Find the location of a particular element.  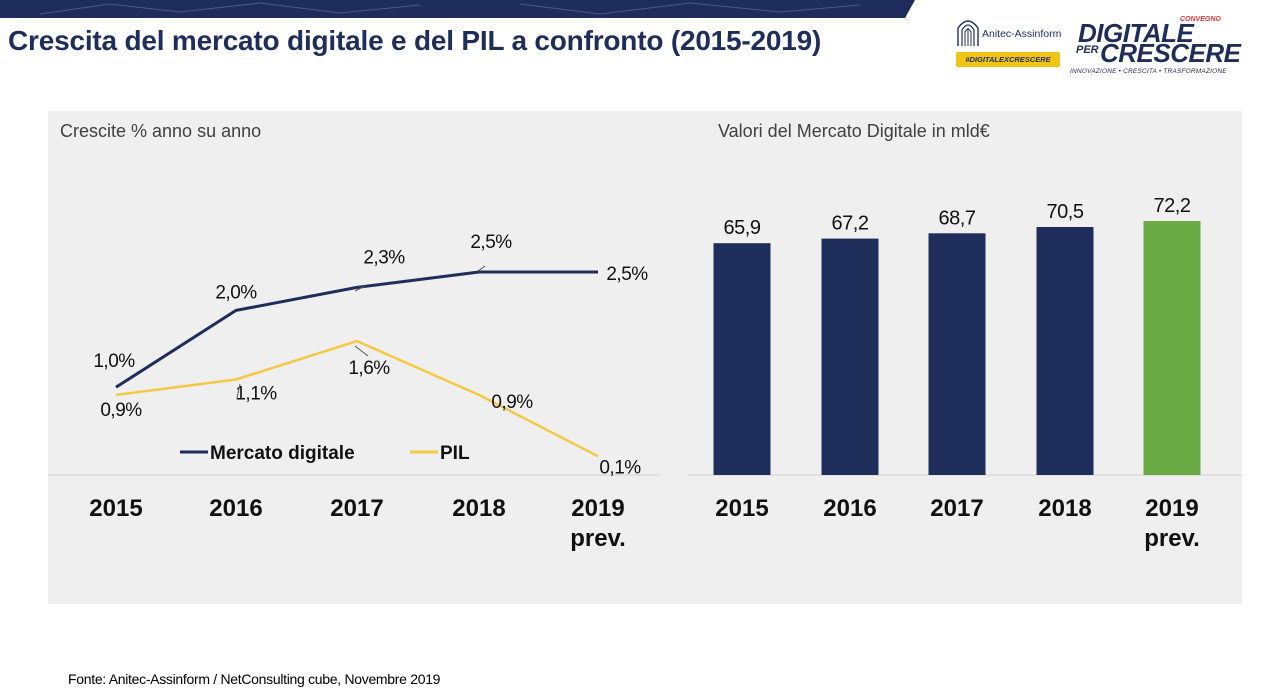

bar-value-label: 68,7 is located at coordinates (957, 218).